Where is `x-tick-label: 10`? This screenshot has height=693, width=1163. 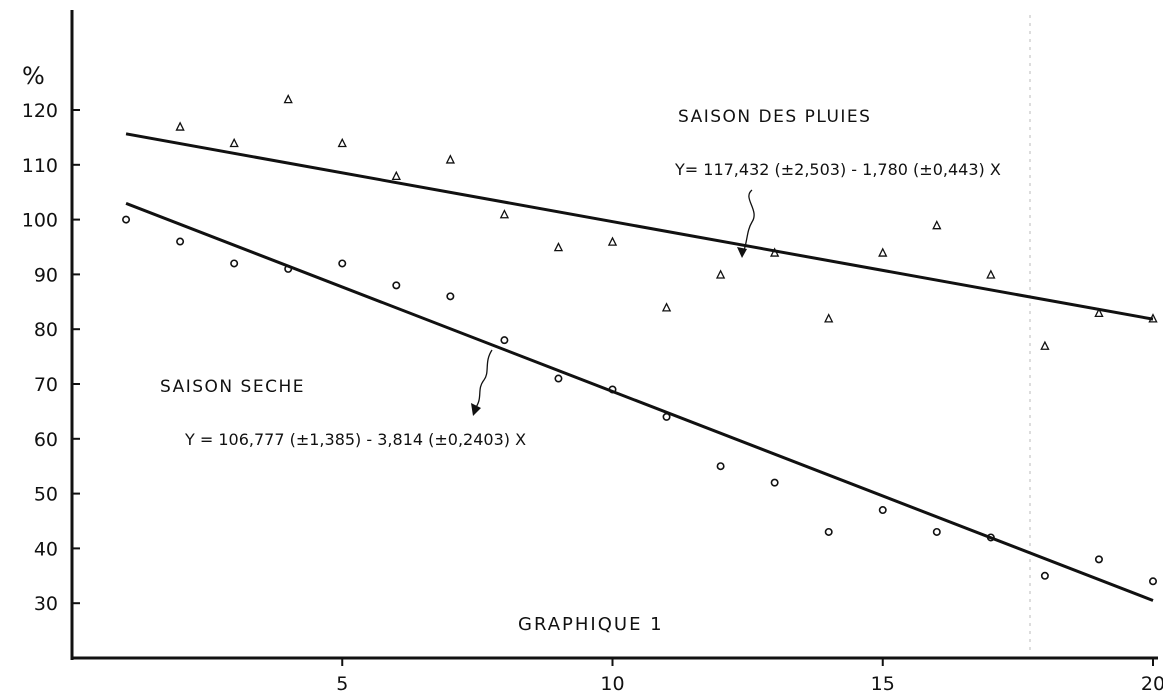
x-tick-label: 10 is located at coordinates (612, 683).